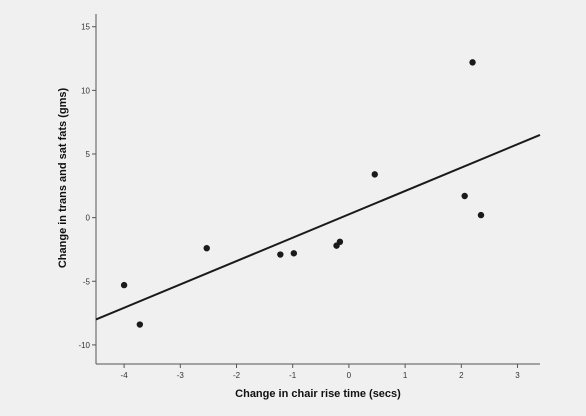  Describe the element at coordinates (88, 218) in the screenshot. I see `y-tick-label: 0` at that location.